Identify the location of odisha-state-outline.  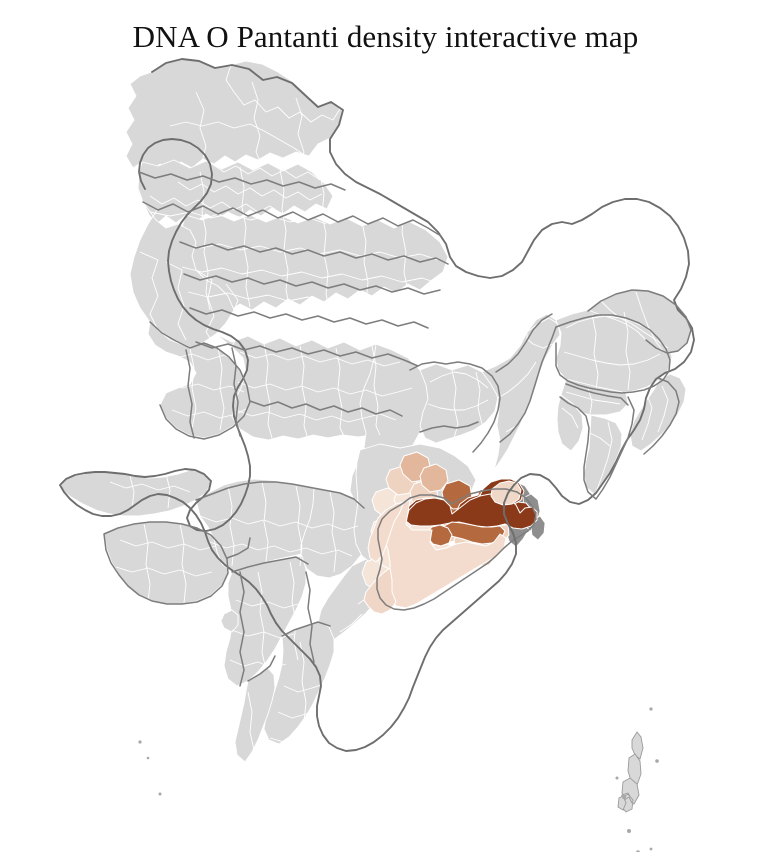
(456, 549).